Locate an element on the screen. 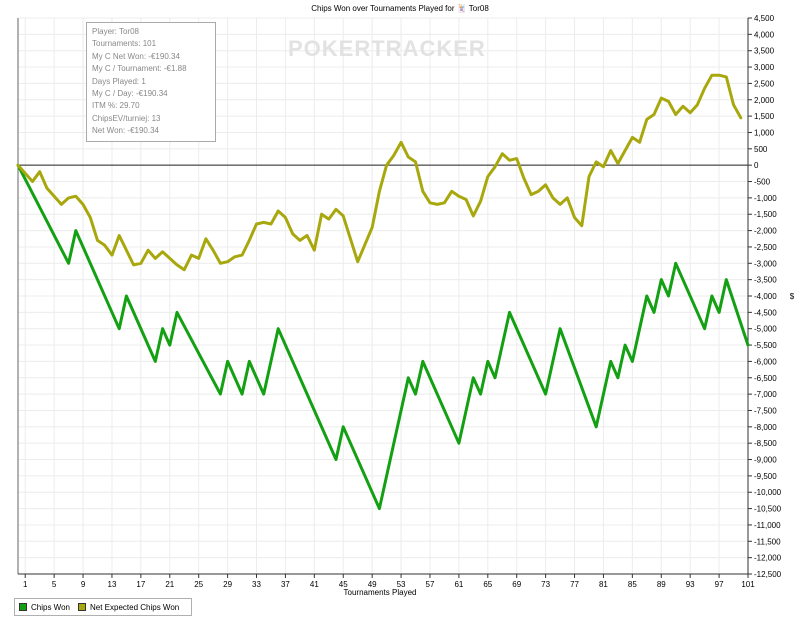  y-tick-label: -5,500 is located at coordinates (765, 345).